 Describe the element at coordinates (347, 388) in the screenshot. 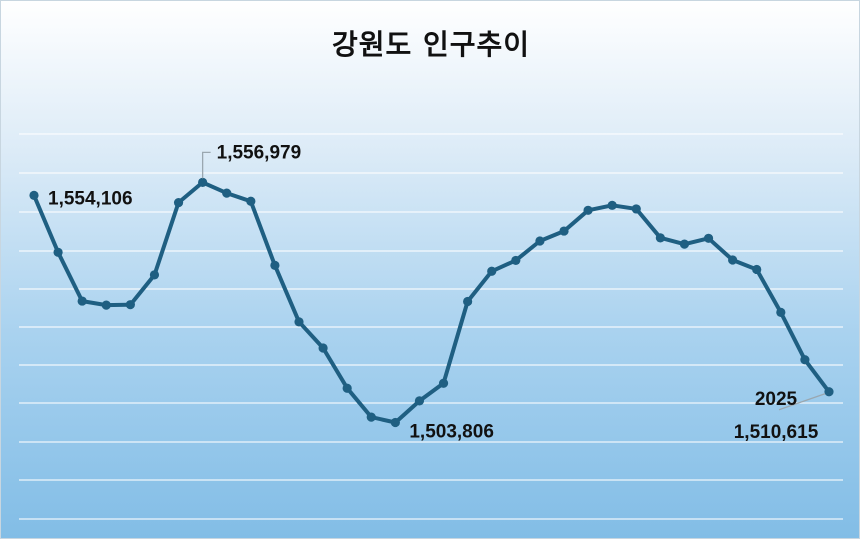

I see `data-point-2005` at that location.